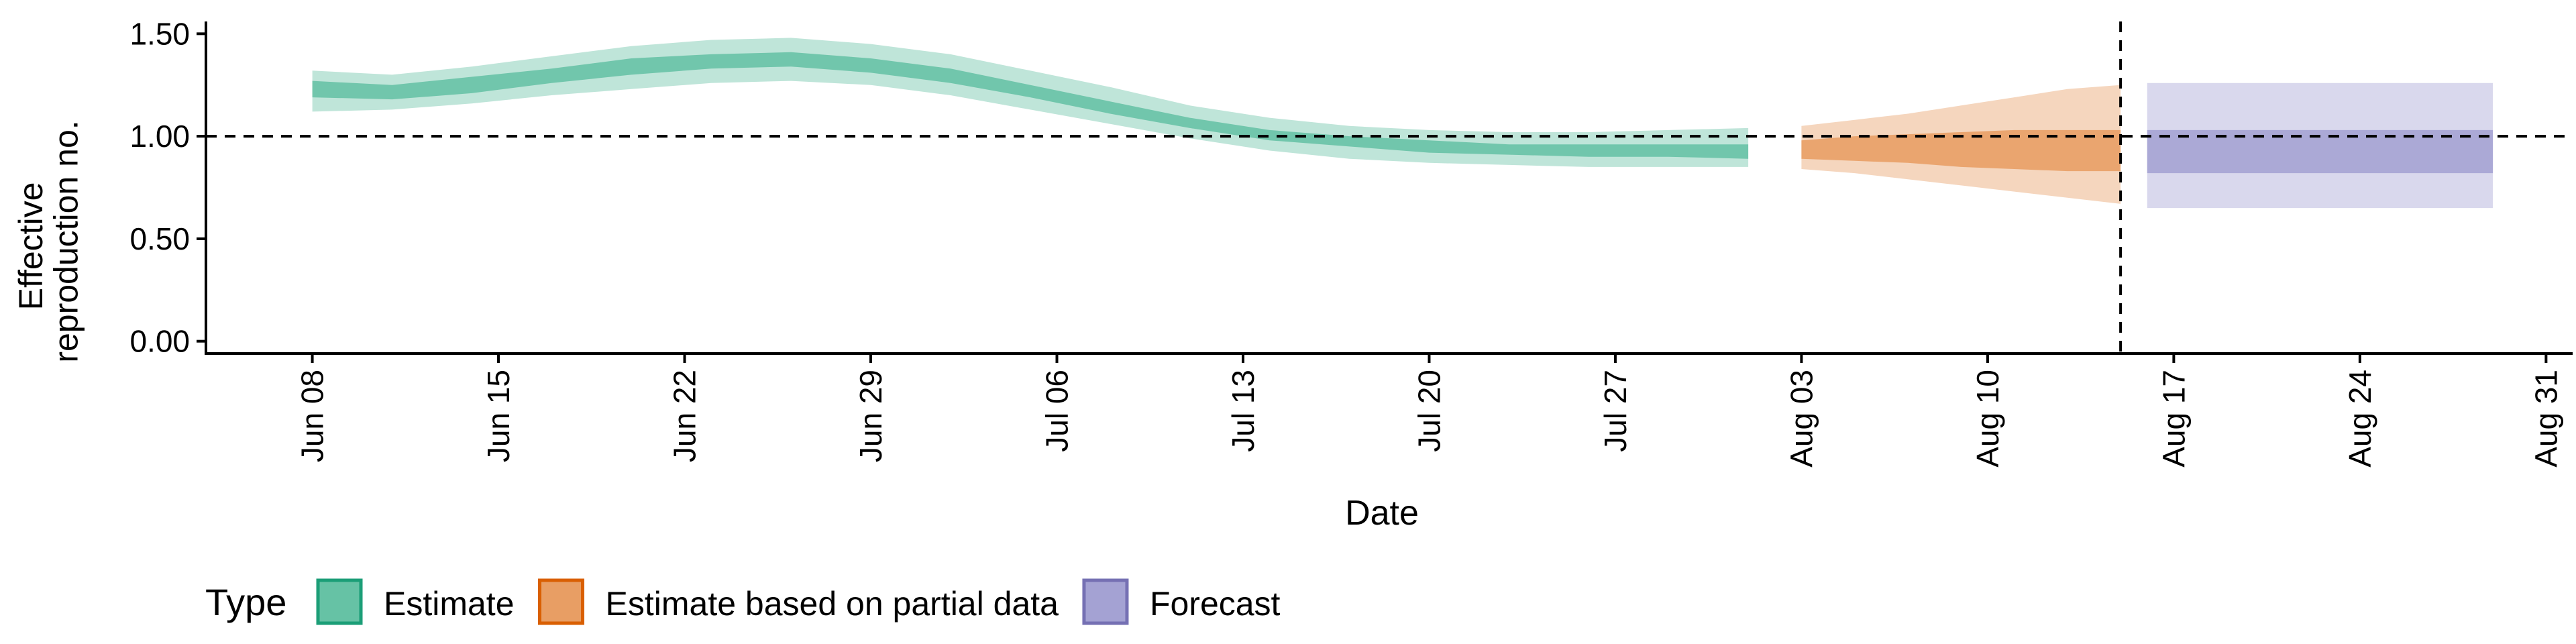  I want to click on y-axis-label-line-1: Effective, so click(31, 246).